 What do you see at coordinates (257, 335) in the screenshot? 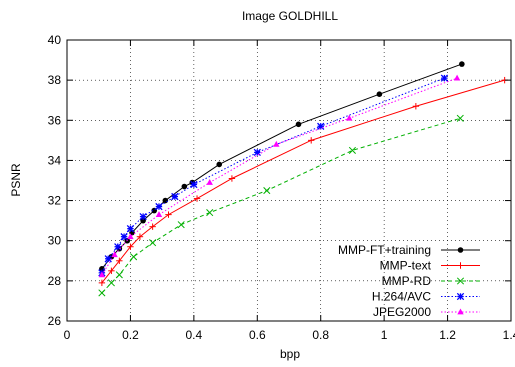
I see `x-tick-label: 0.6` at bounding box center [257, 335].